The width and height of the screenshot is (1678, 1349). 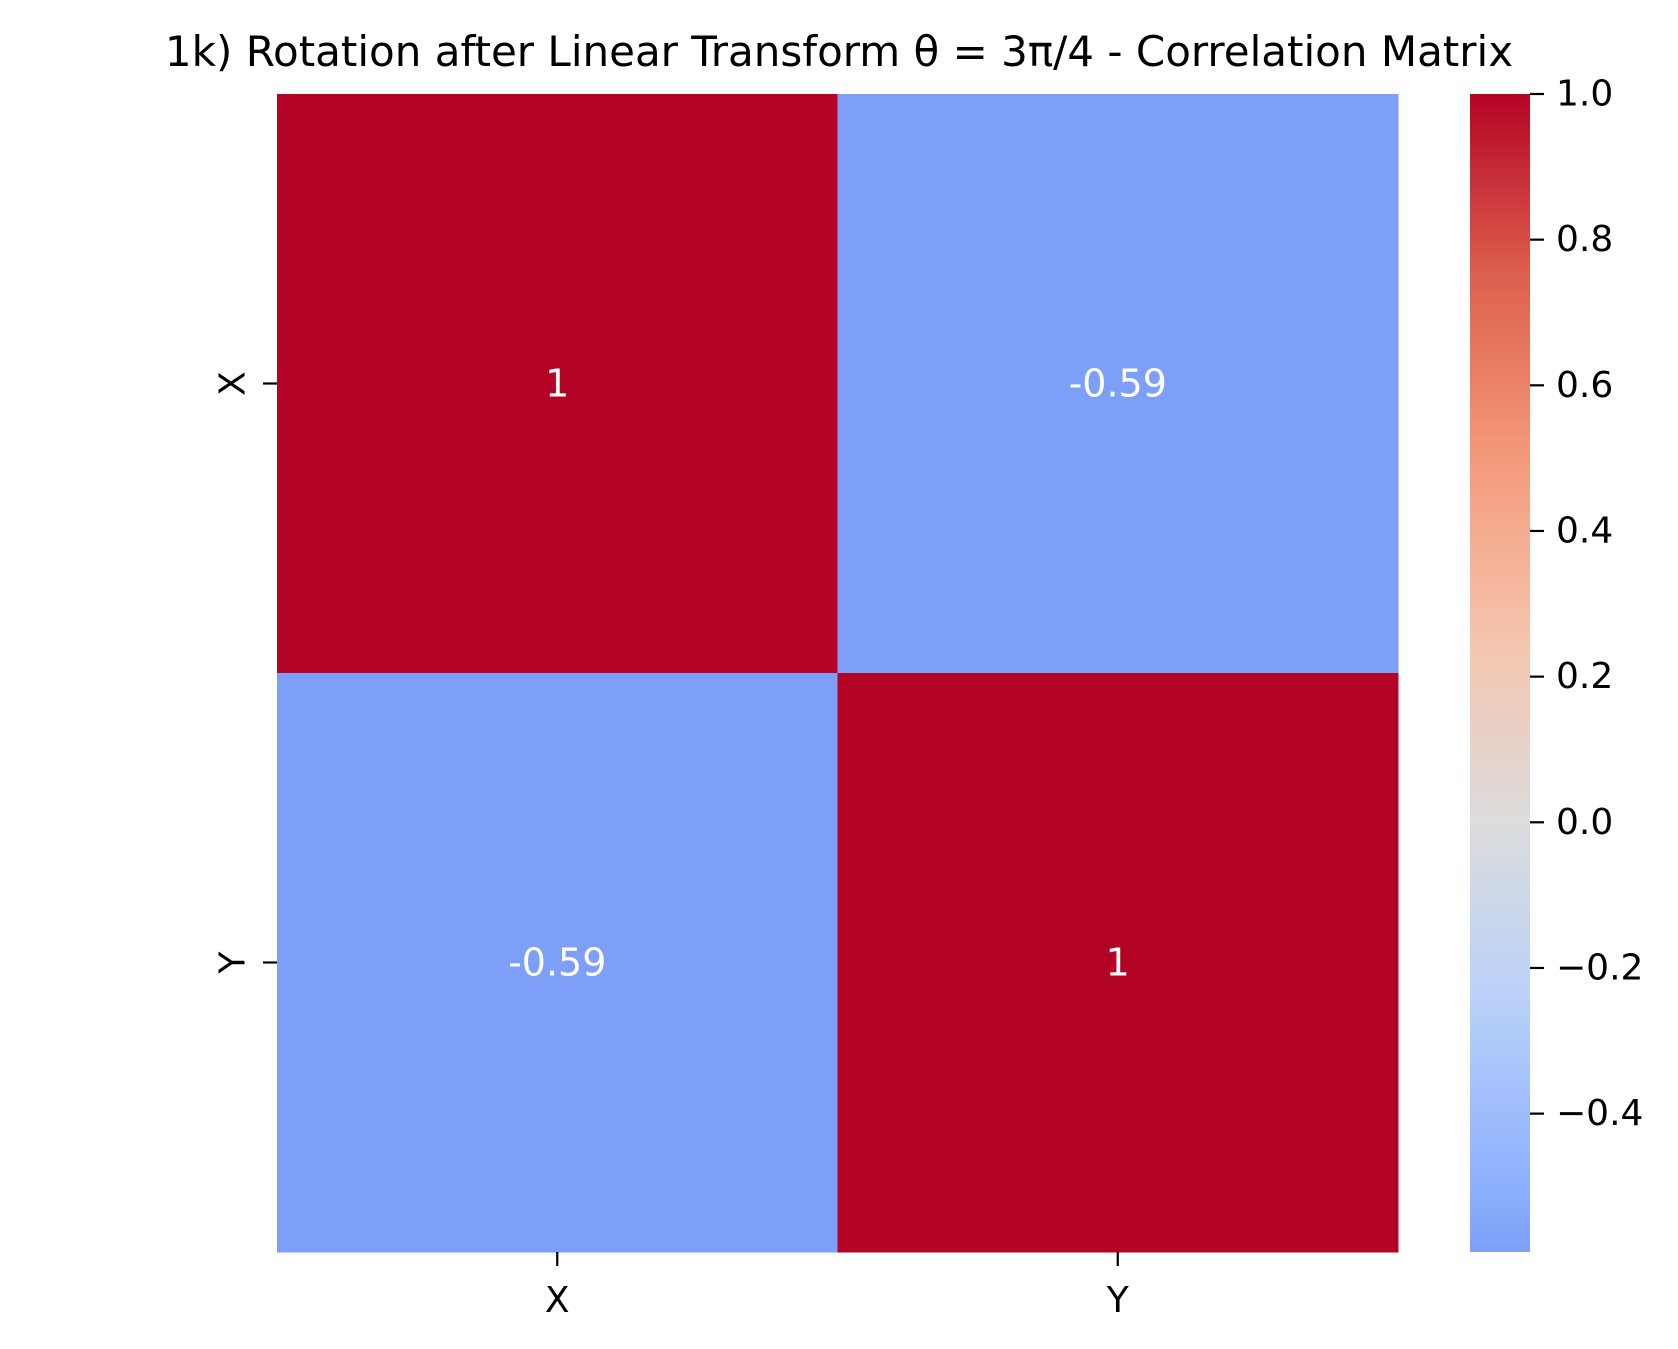 I want to click on cell-annotation-0-0: 1, so click(x=557, y=384).